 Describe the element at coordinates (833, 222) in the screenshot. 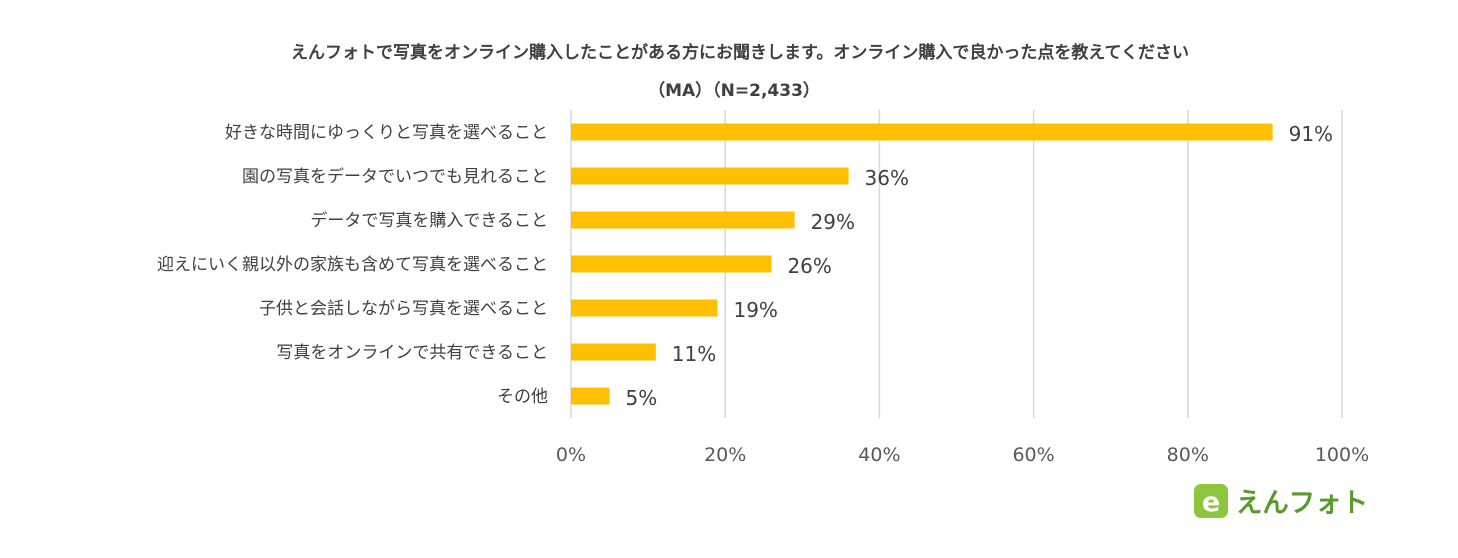

I see `bar-value-label: 29%` at that location.